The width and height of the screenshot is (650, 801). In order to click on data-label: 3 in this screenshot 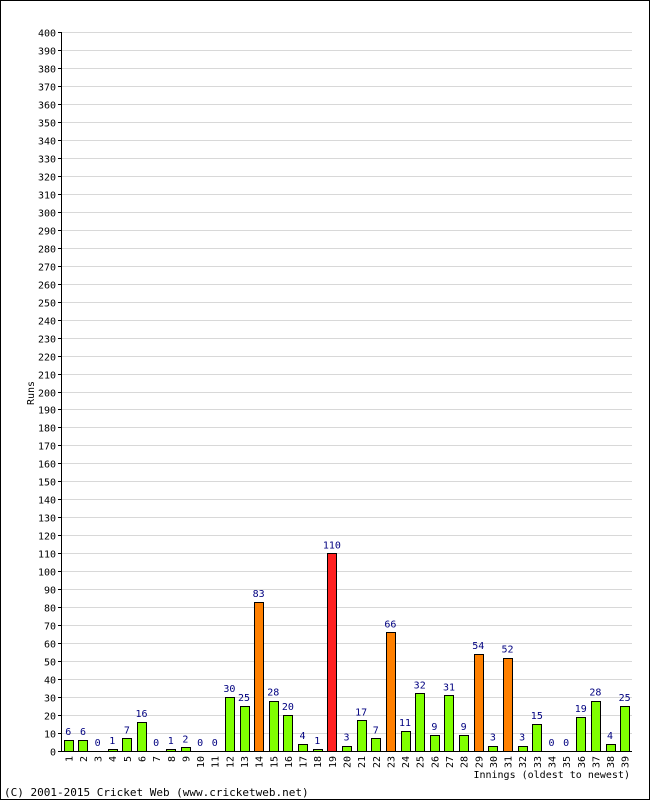, I will do `click(493, 738)`.